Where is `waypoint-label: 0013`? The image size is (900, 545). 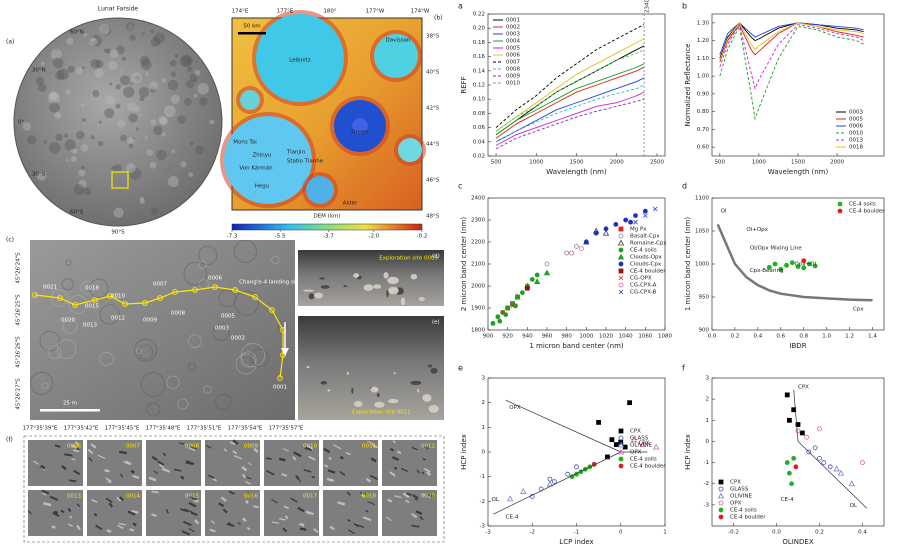
waypoint-label: 0013 is located at coordinates (90, 326).